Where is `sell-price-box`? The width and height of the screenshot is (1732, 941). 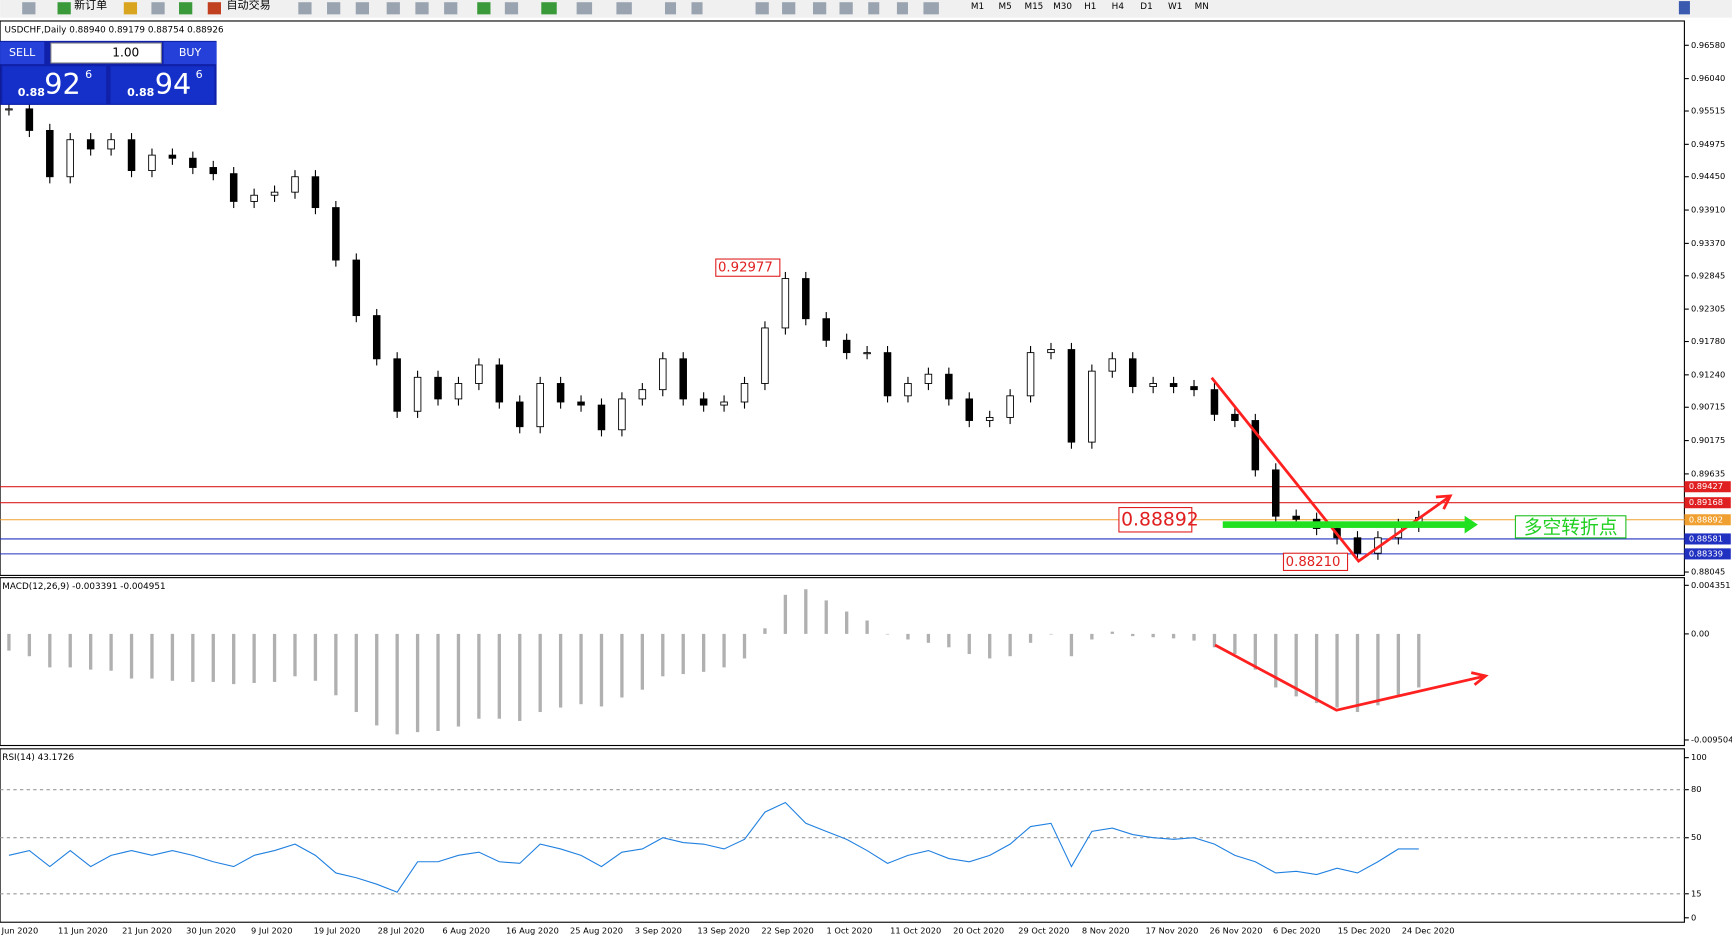
sell-price-box is located at coordinates (54, 85).